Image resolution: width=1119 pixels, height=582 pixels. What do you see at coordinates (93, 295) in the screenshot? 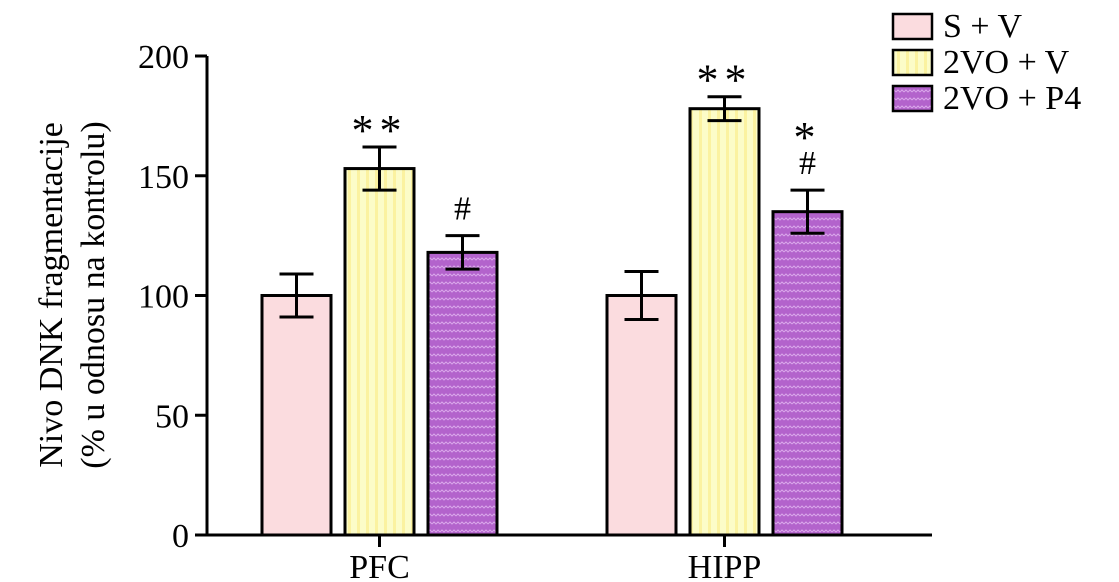
I see `y-axis-label-line2: (% u odnosu na kontrolu)` at bounding box center [93, 295].